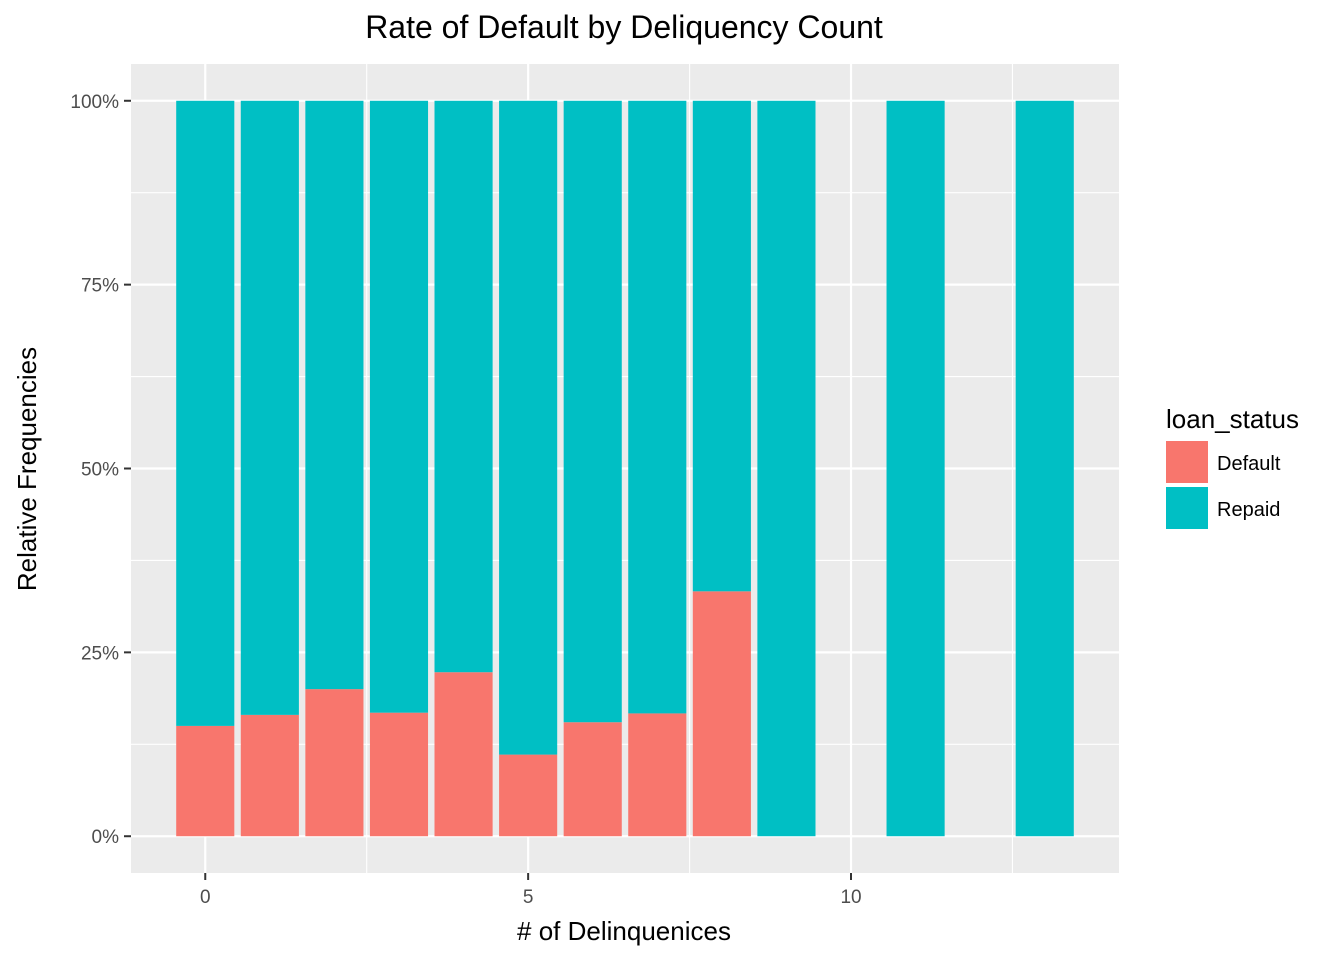 This screenshot has height=960, width=1344. Describe the element at coordinates (1223, 485) in the screenshot. I see `legend-entries: Default Repaid` at that location.